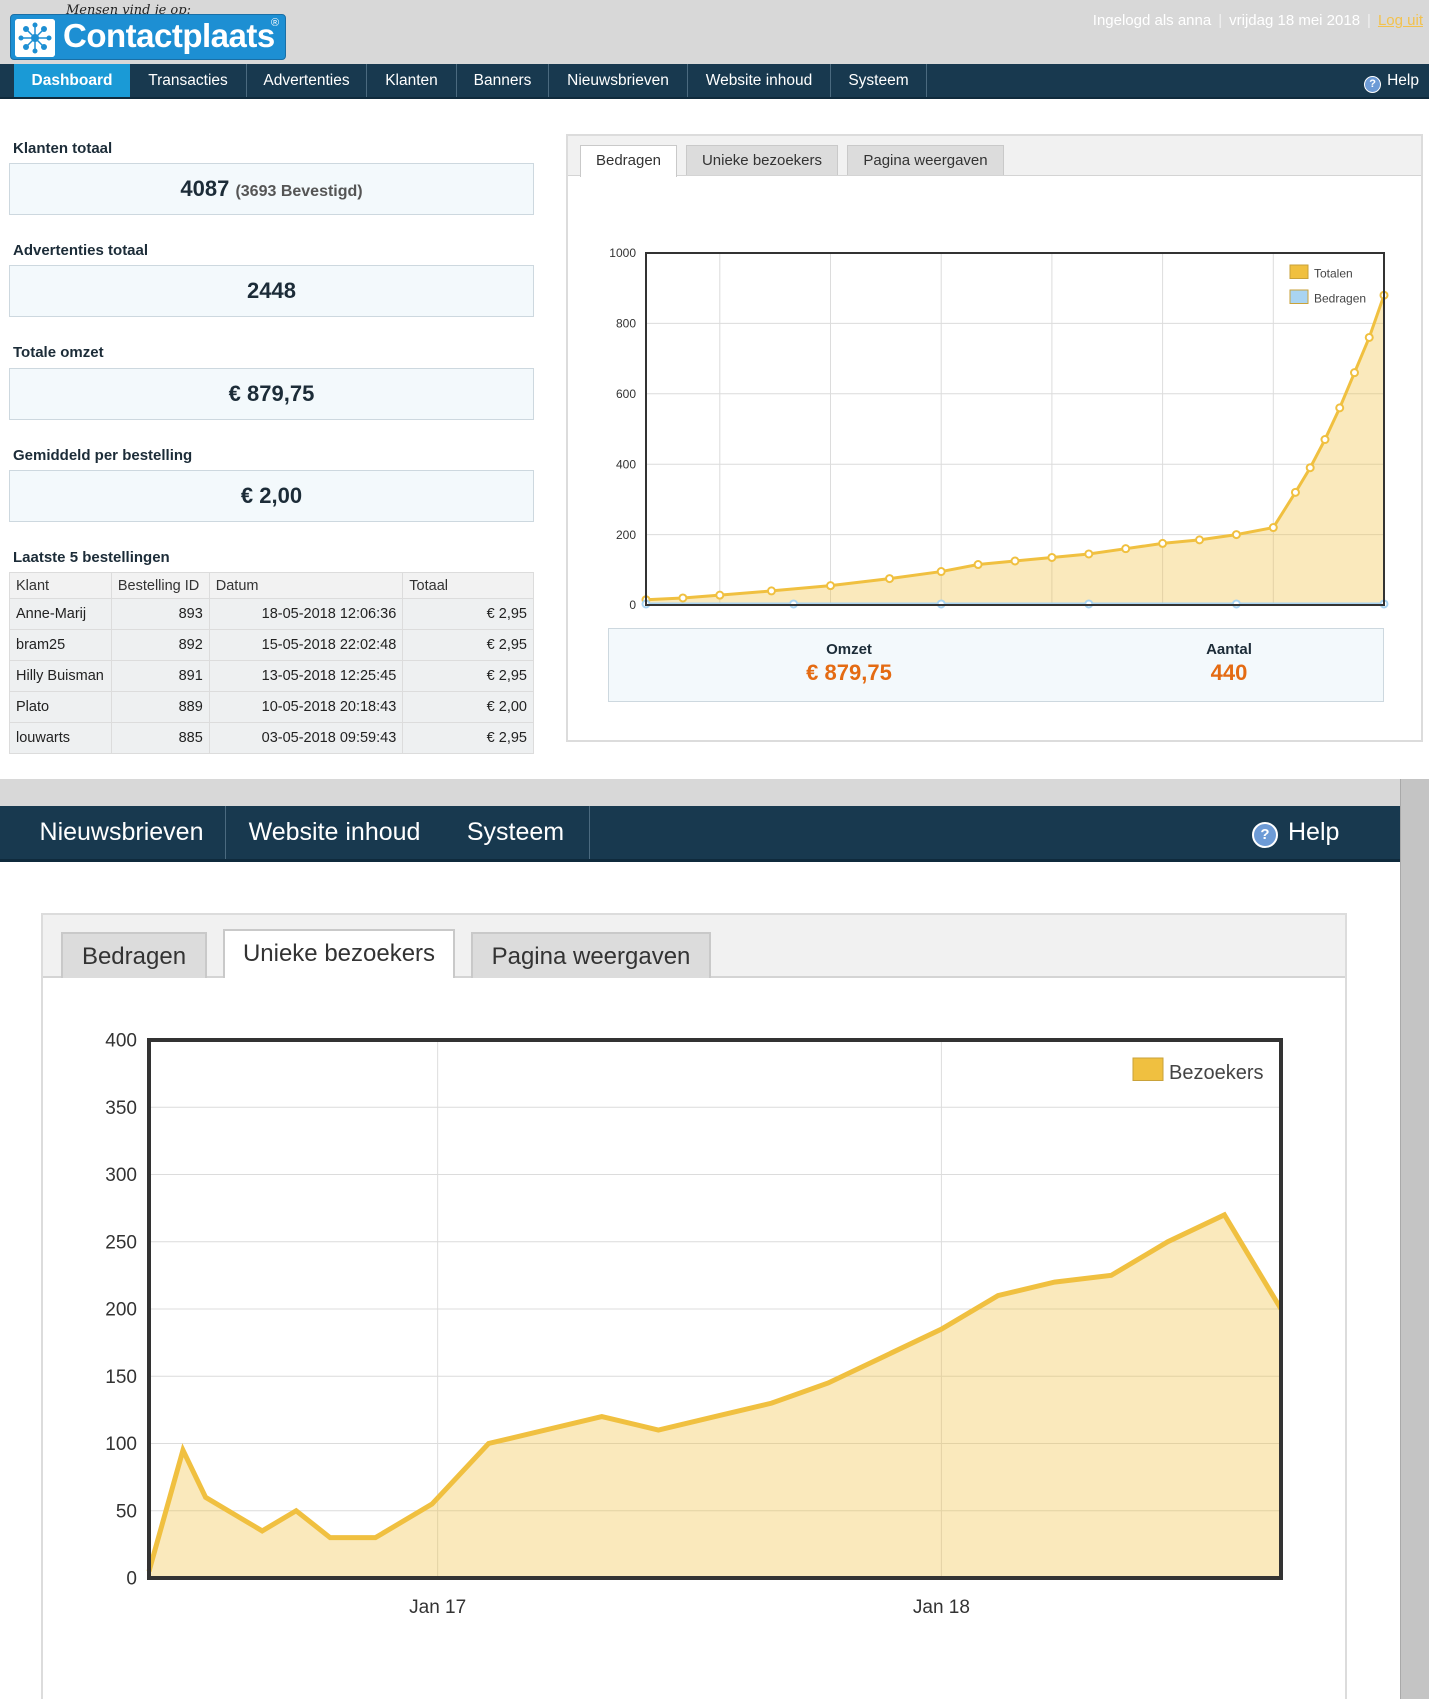  I want to click on col-bestelling-id: Bestelling ID, so click(160, 585).